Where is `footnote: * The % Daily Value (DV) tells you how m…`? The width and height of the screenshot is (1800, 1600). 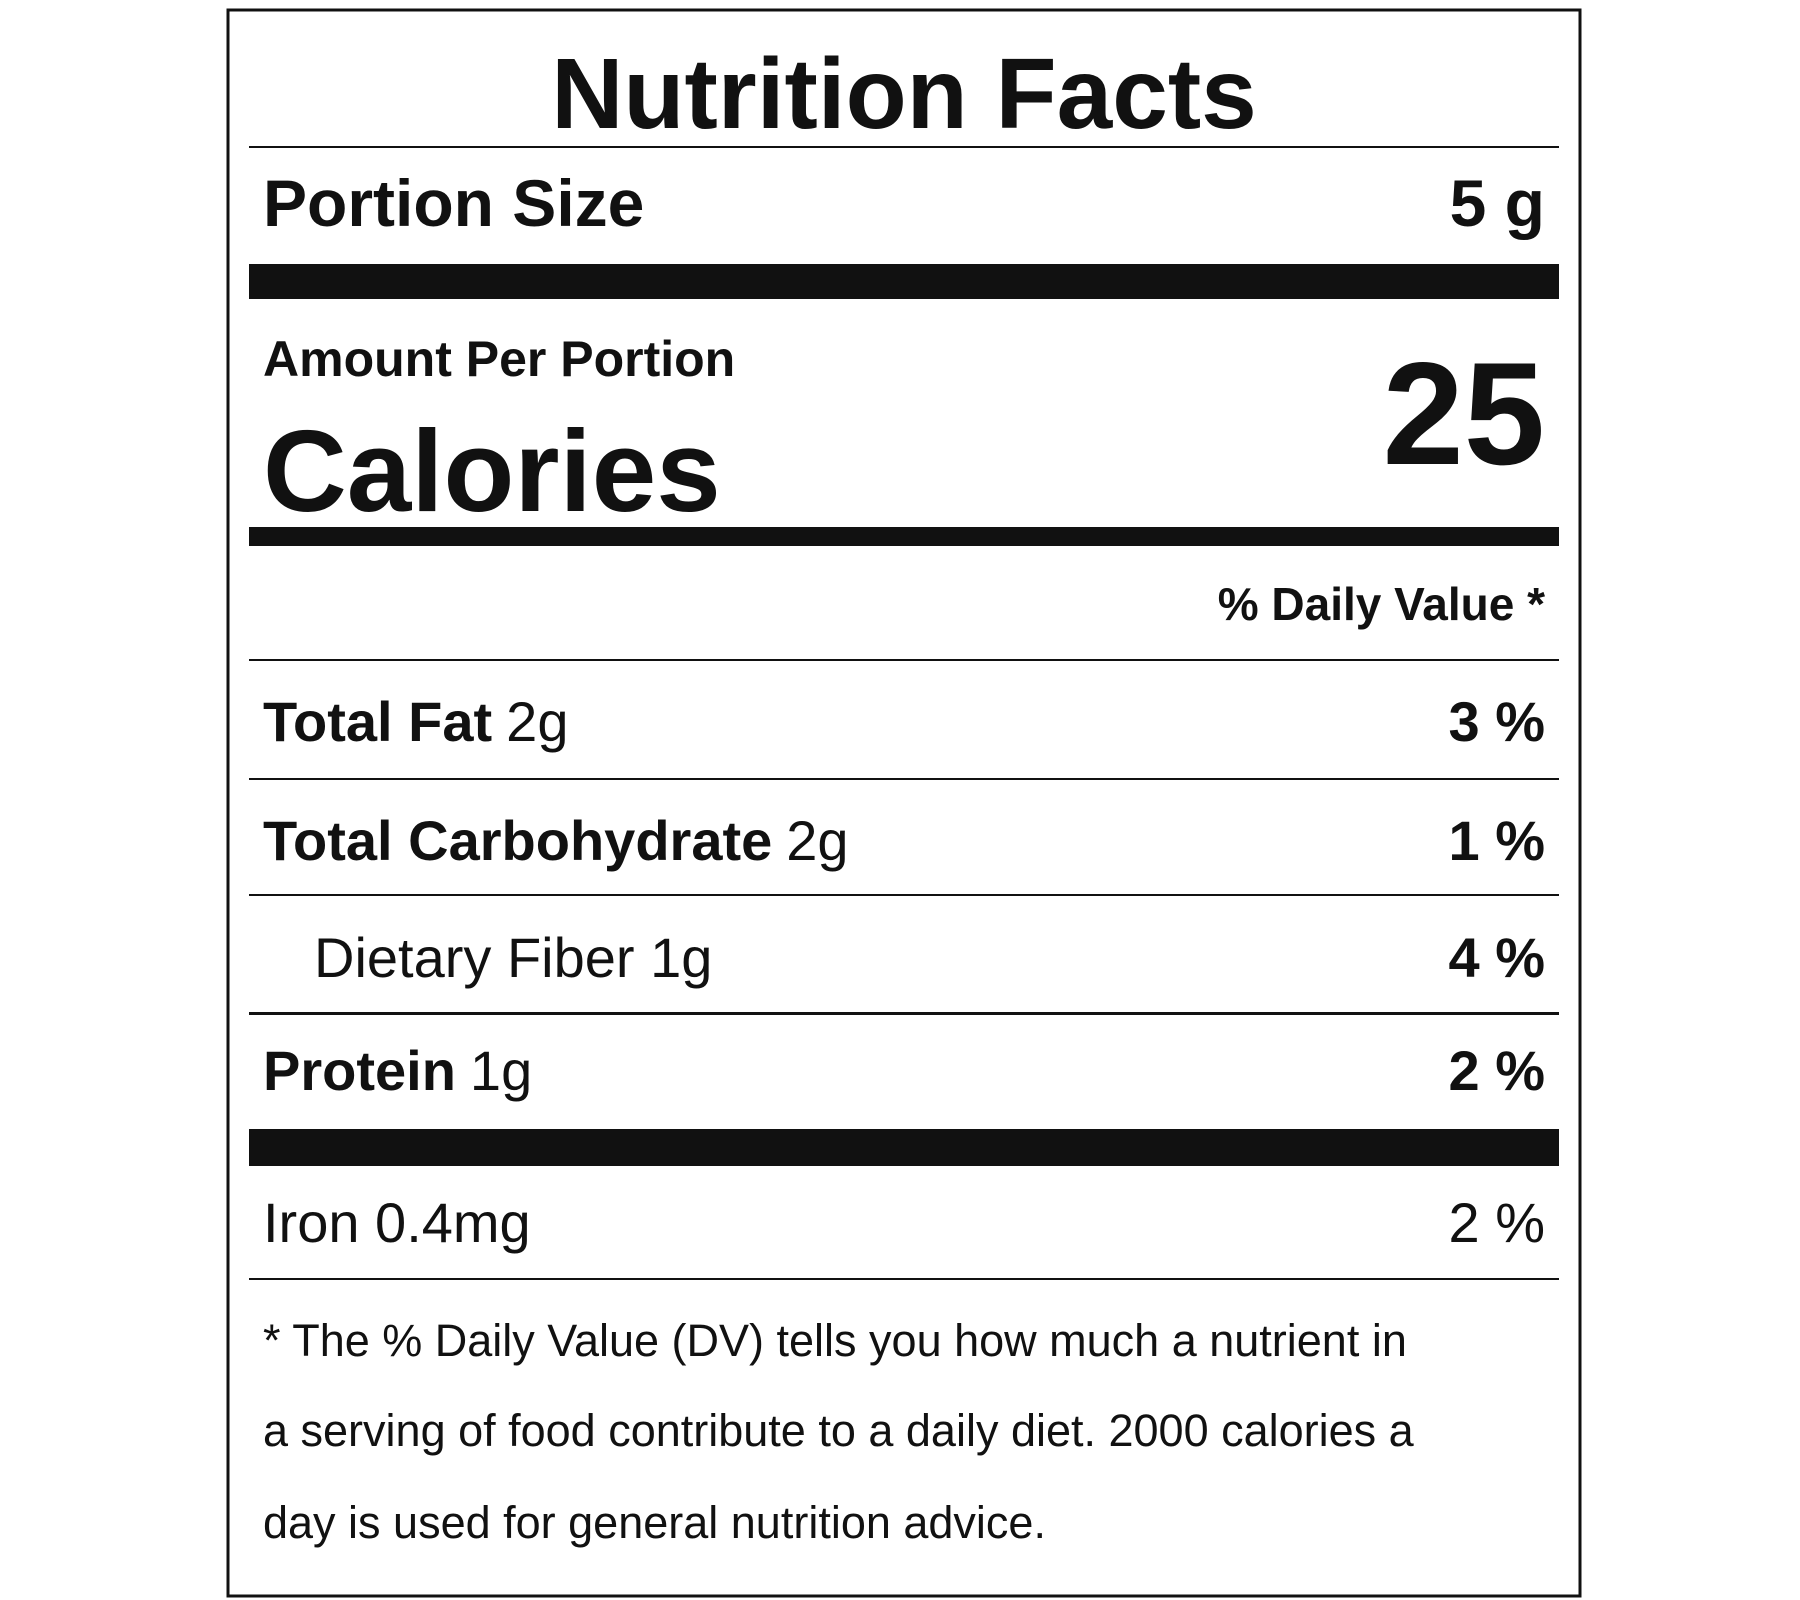 footnote: * The % Daily Value (DV) tells you how m… is located at coordinates (839, 1431).